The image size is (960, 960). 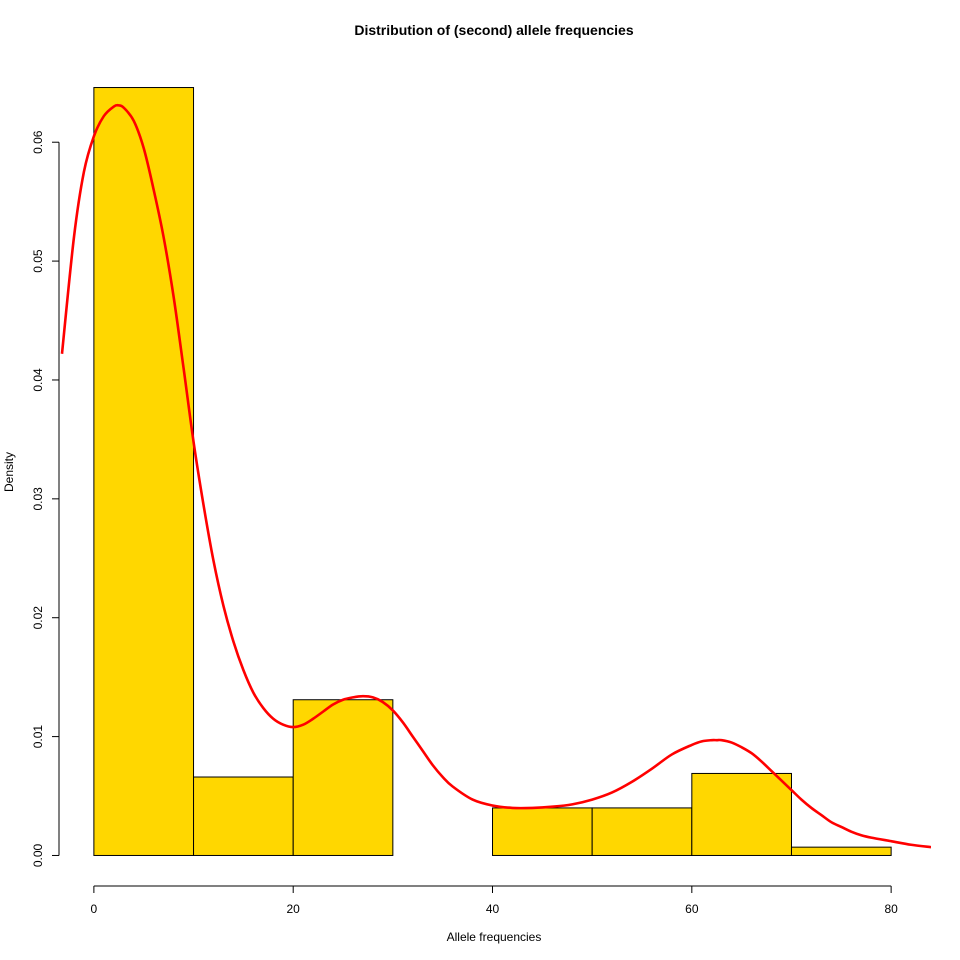 What do you see at coordinates (45, 498) in the screenshot?
I see `y-axis: 0.00 0.01 0.02 0.03 0.04 0.05 0.06` at bounding box center [45, 498].